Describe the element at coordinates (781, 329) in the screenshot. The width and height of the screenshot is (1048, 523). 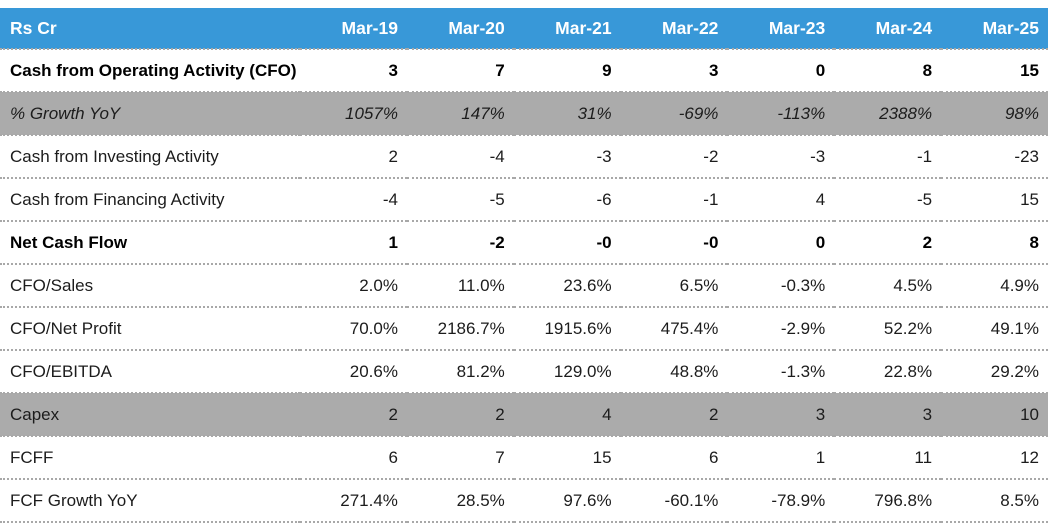
I see `cell-value: -2.9%` at that location.